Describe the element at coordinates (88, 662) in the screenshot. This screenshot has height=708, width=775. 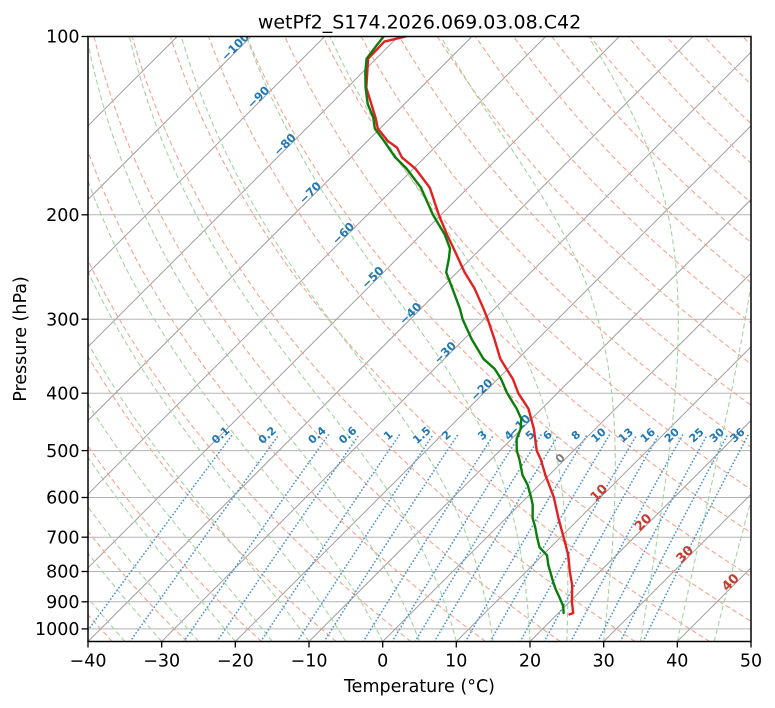
I see `x-tick-label--40: −40` at that location.